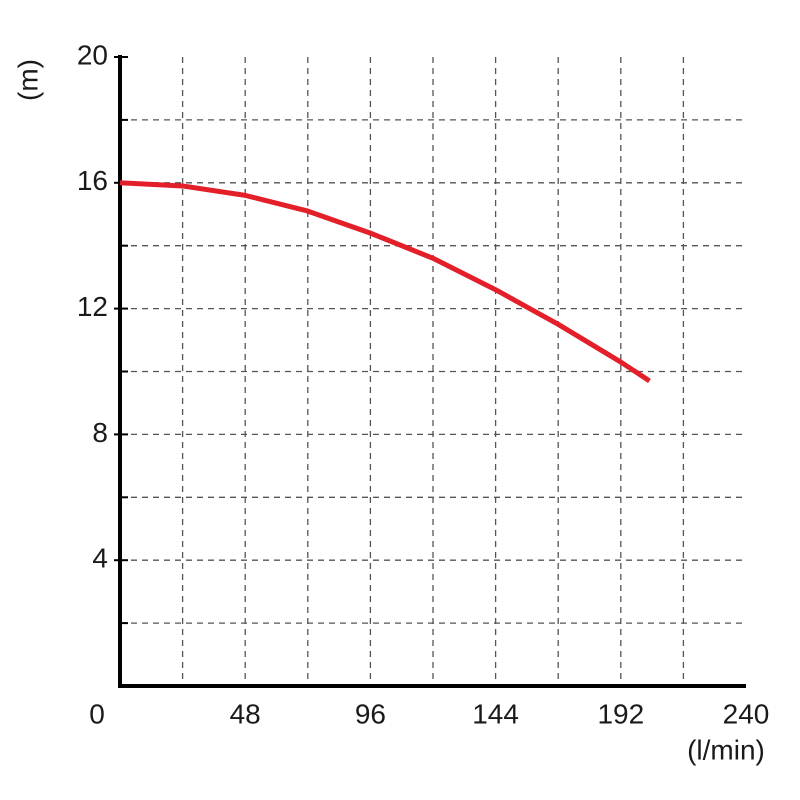  Describe the element at coordinates (27, 80) in the screenshot. I see `y-axis-label: (m)` at that location.